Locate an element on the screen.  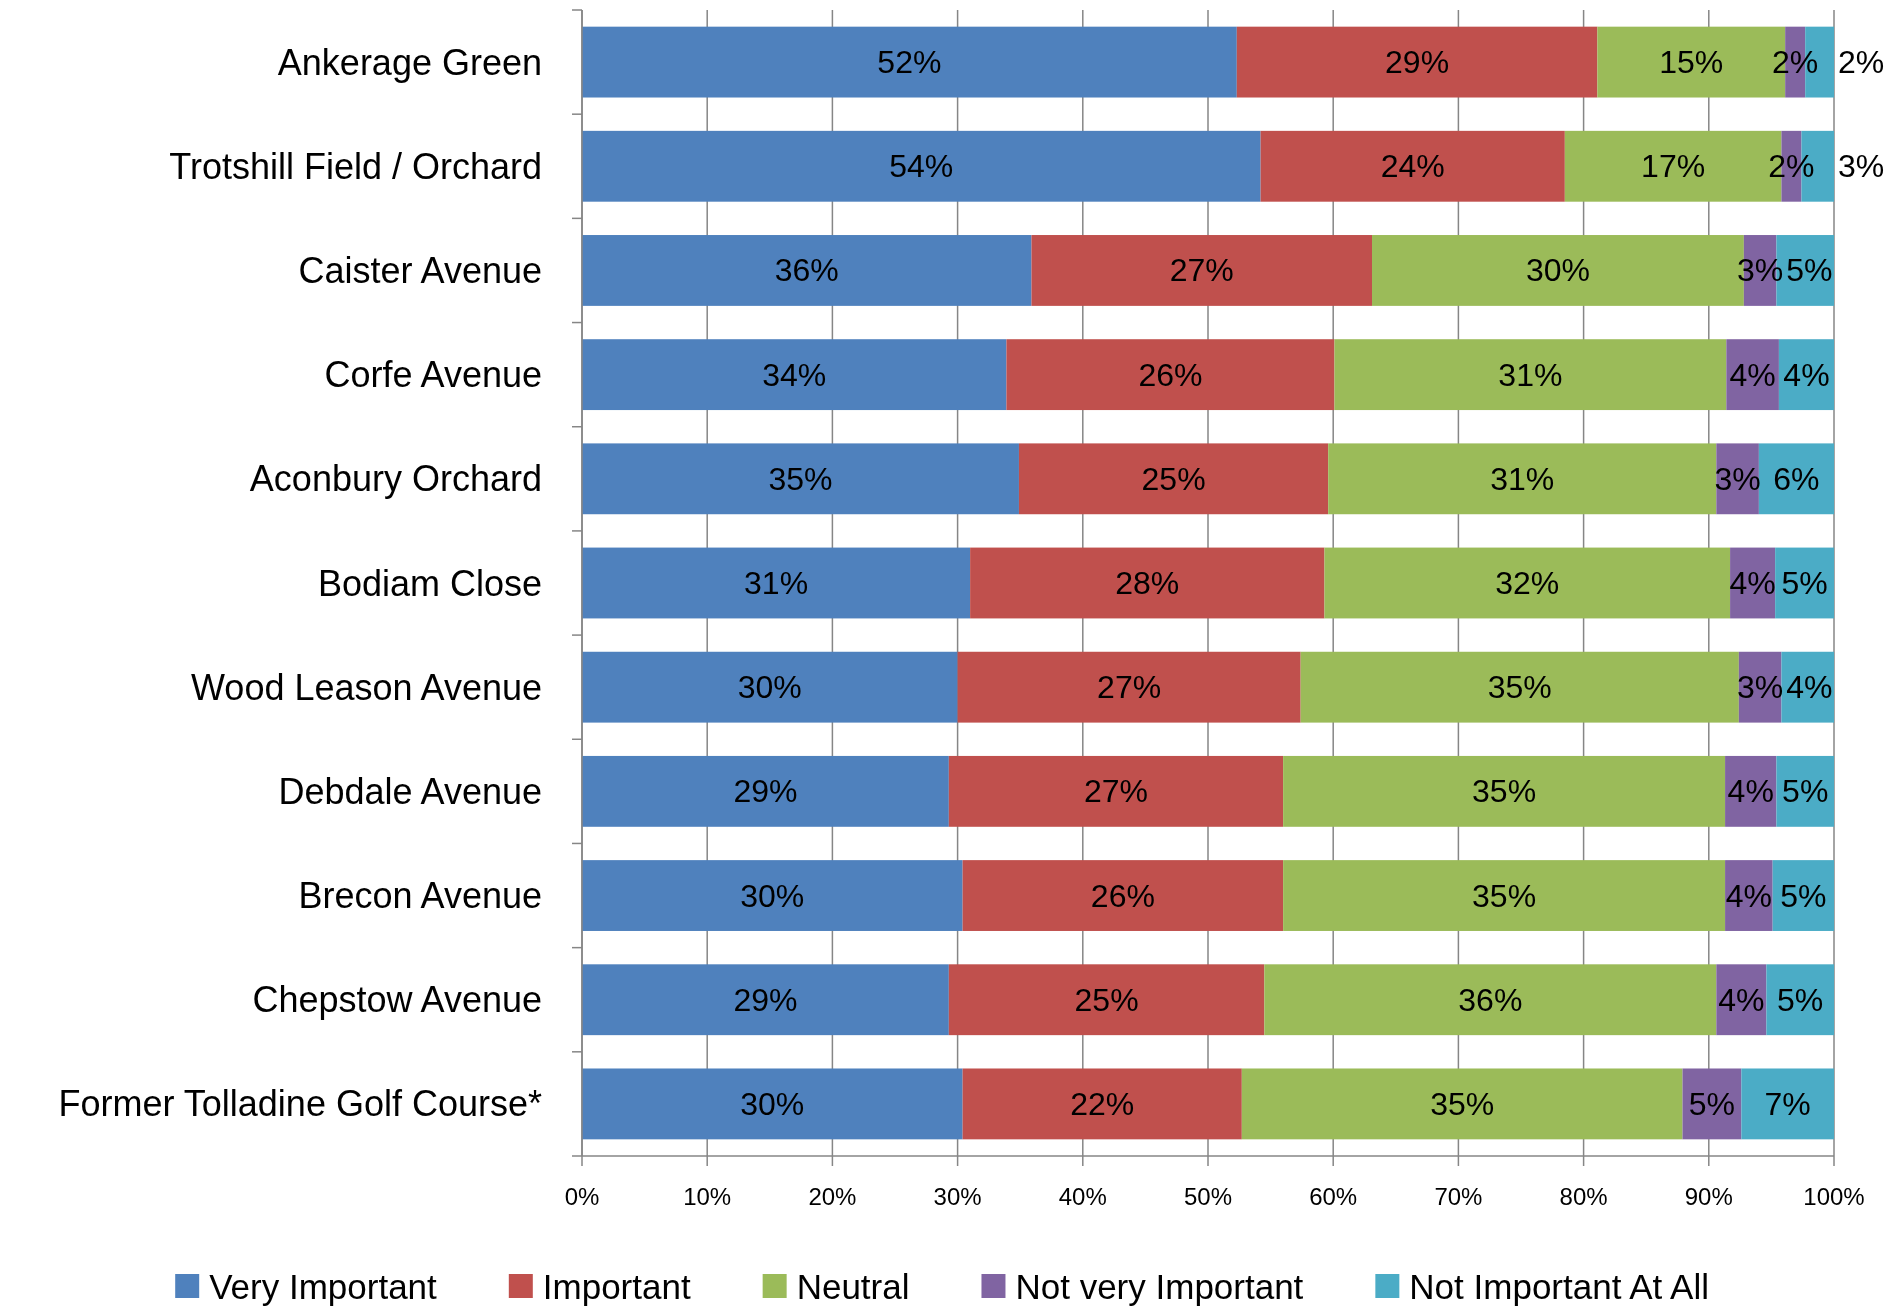
y-tick-label: Wood Leason Avenue is located at coordinates (366, 687).